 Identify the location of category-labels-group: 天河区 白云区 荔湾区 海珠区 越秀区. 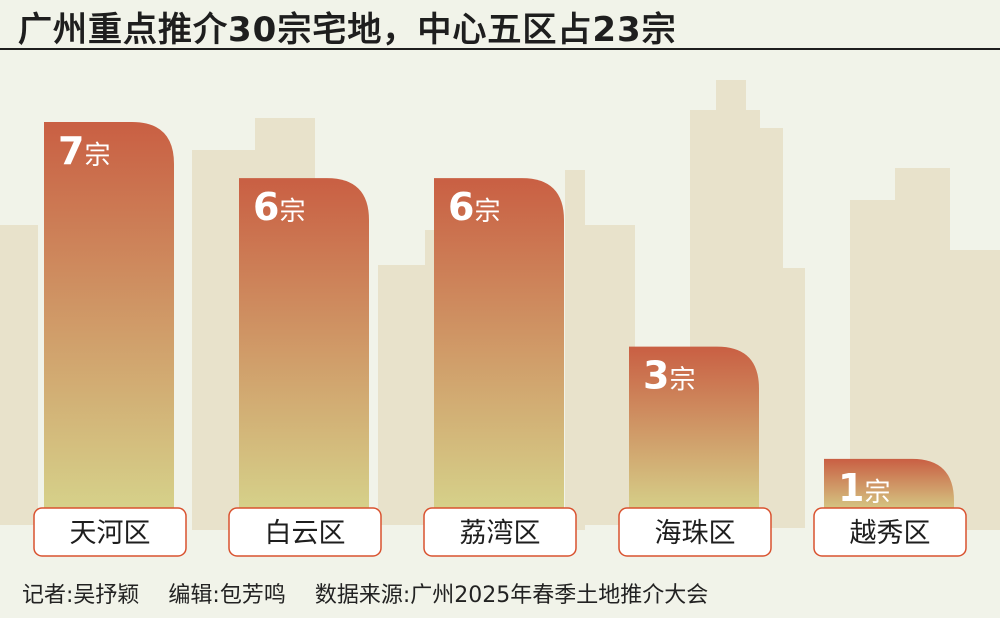
(500, 532).